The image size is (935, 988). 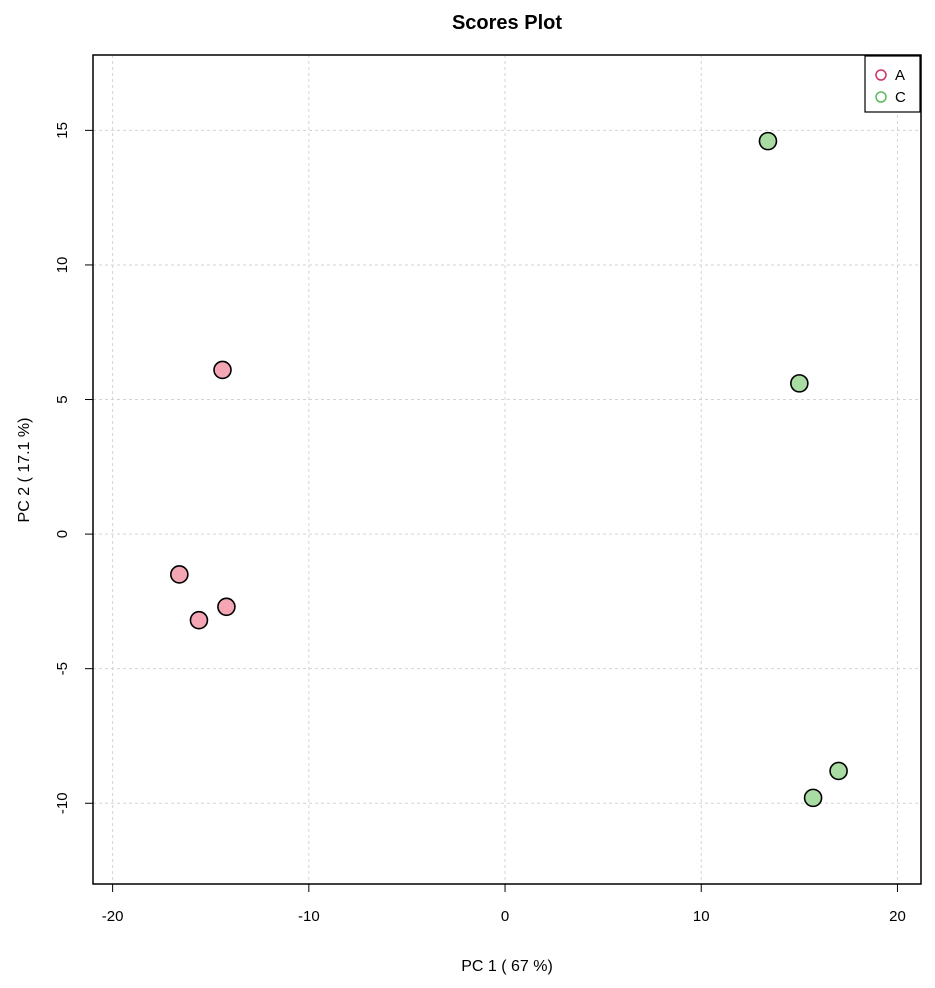 What do you see at coordinates (62, 265) in the screenshot?
I see `y-tick-label: 10` at bounding box center [62, 265].